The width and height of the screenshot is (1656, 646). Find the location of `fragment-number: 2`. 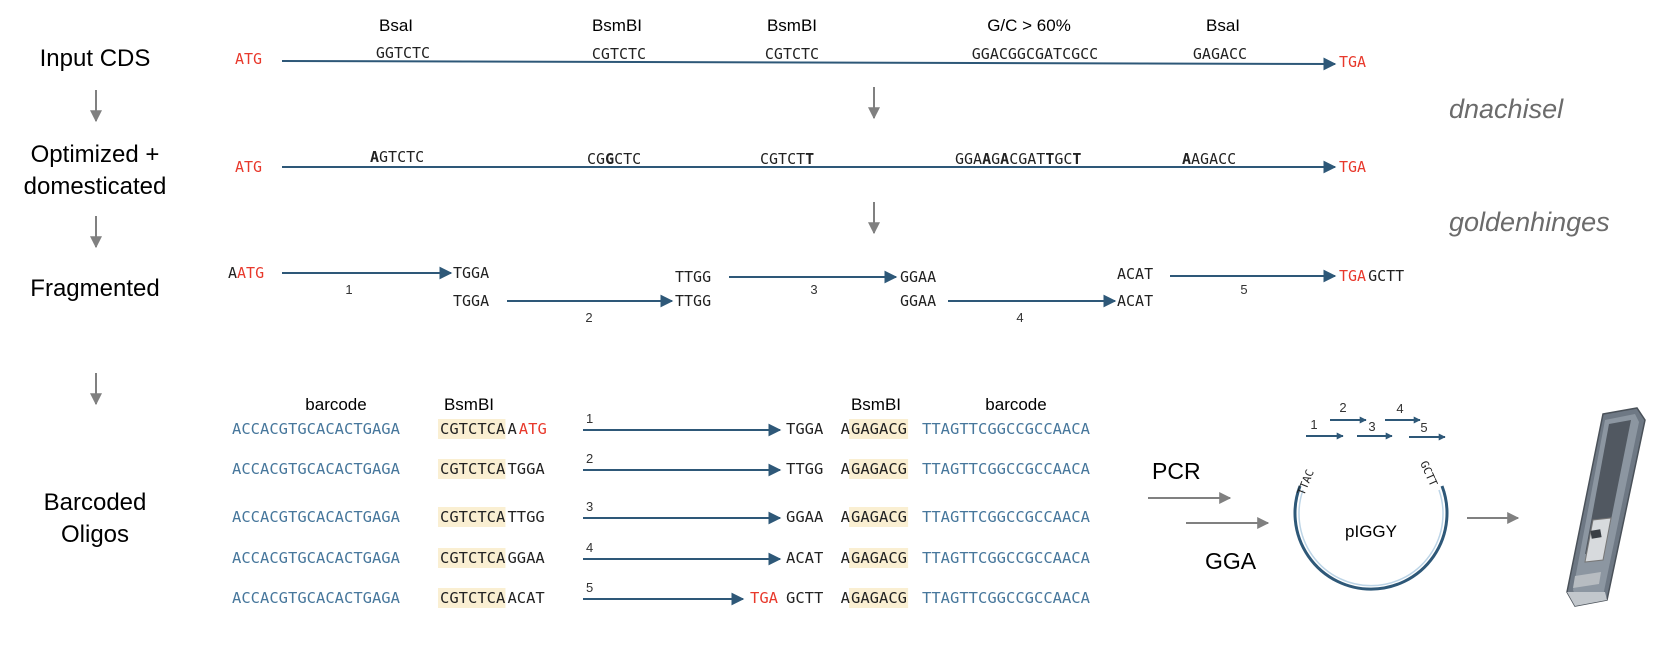

fragment-number: 2 is located at coordinates (589, 458).